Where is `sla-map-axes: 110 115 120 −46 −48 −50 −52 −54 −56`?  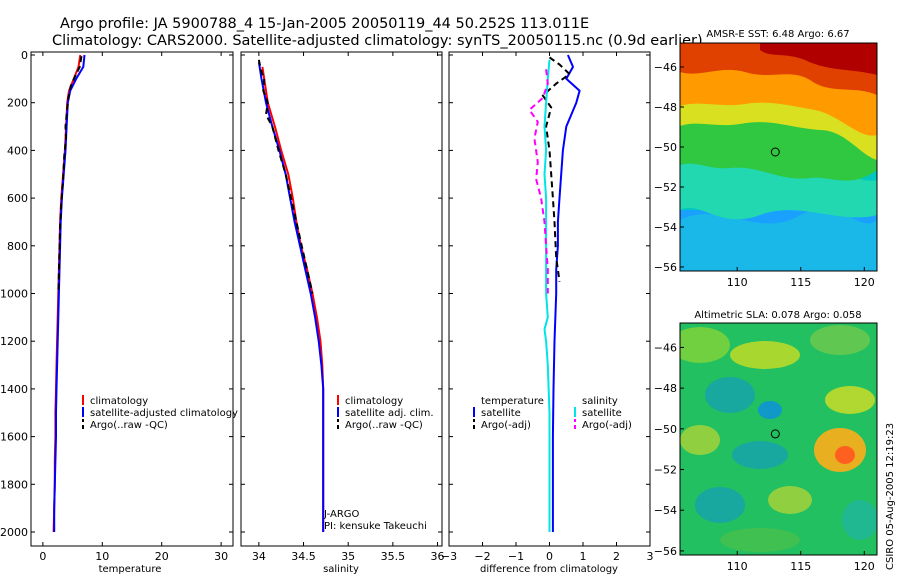
sla-map-axes: 110 115 120 −46 −48 −50 −52 −54 −56 is located at coordinates (764, 457).